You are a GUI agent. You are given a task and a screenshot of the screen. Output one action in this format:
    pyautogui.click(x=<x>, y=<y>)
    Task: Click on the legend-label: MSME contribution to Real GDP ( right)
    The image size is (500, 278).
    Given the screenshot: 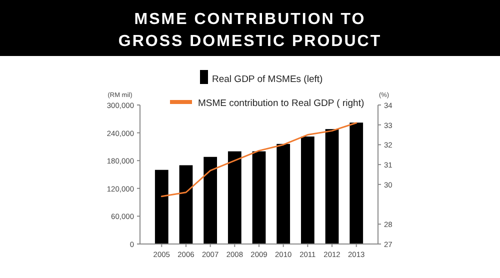 What is the action you would take?
    pyautogui.click(x=281, y=103)
    